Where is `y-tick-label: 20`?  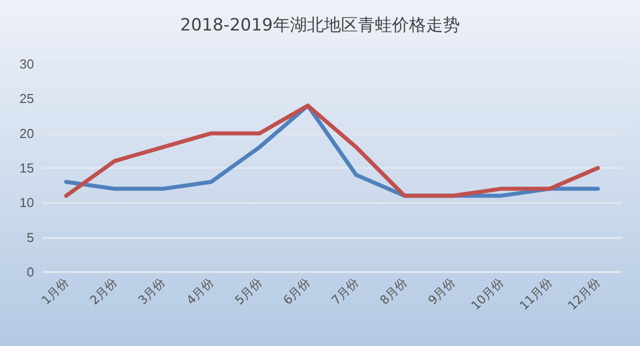
y-tick-label: 20 is located at coordinates (27, 133).